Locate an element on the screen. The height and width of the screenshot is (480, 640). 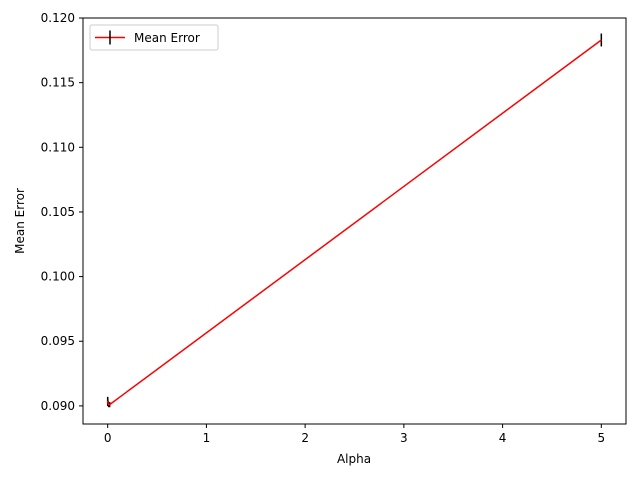
legend: Mean Error is located at coordinates (154, 37).